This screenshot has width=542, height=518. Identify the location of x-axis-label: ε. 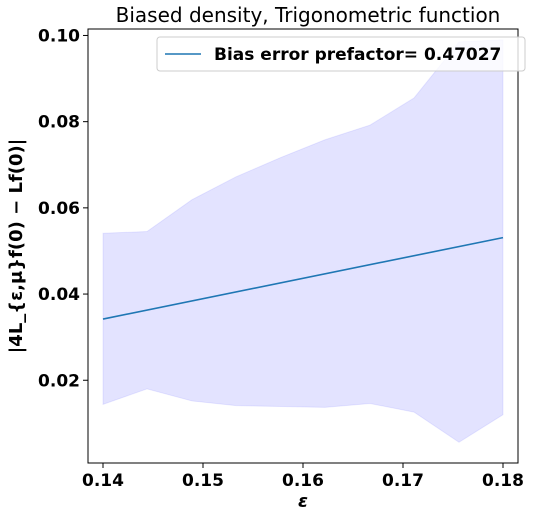
(303, 501).